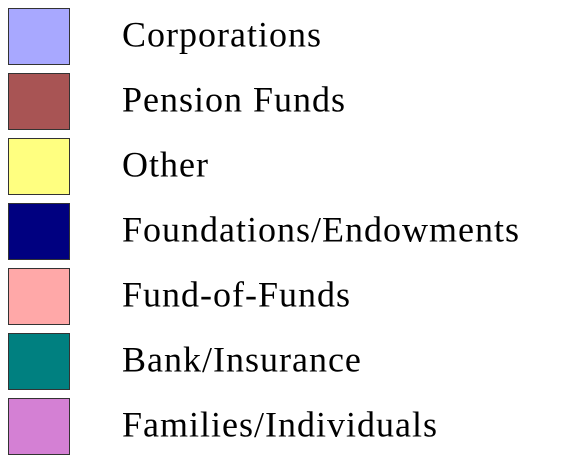 The image size is (583, 455). I want to click on legend-label: Other, so click(165, 164).